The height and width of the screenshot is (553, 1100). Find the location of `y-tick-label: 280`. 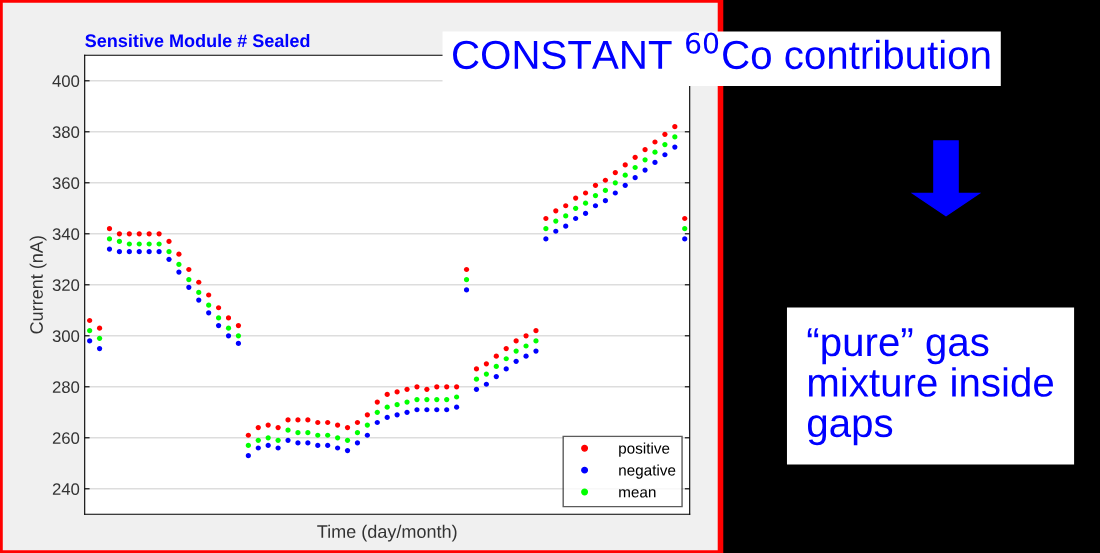

y-tick-label: 280 is located at coordinates (66, 387).